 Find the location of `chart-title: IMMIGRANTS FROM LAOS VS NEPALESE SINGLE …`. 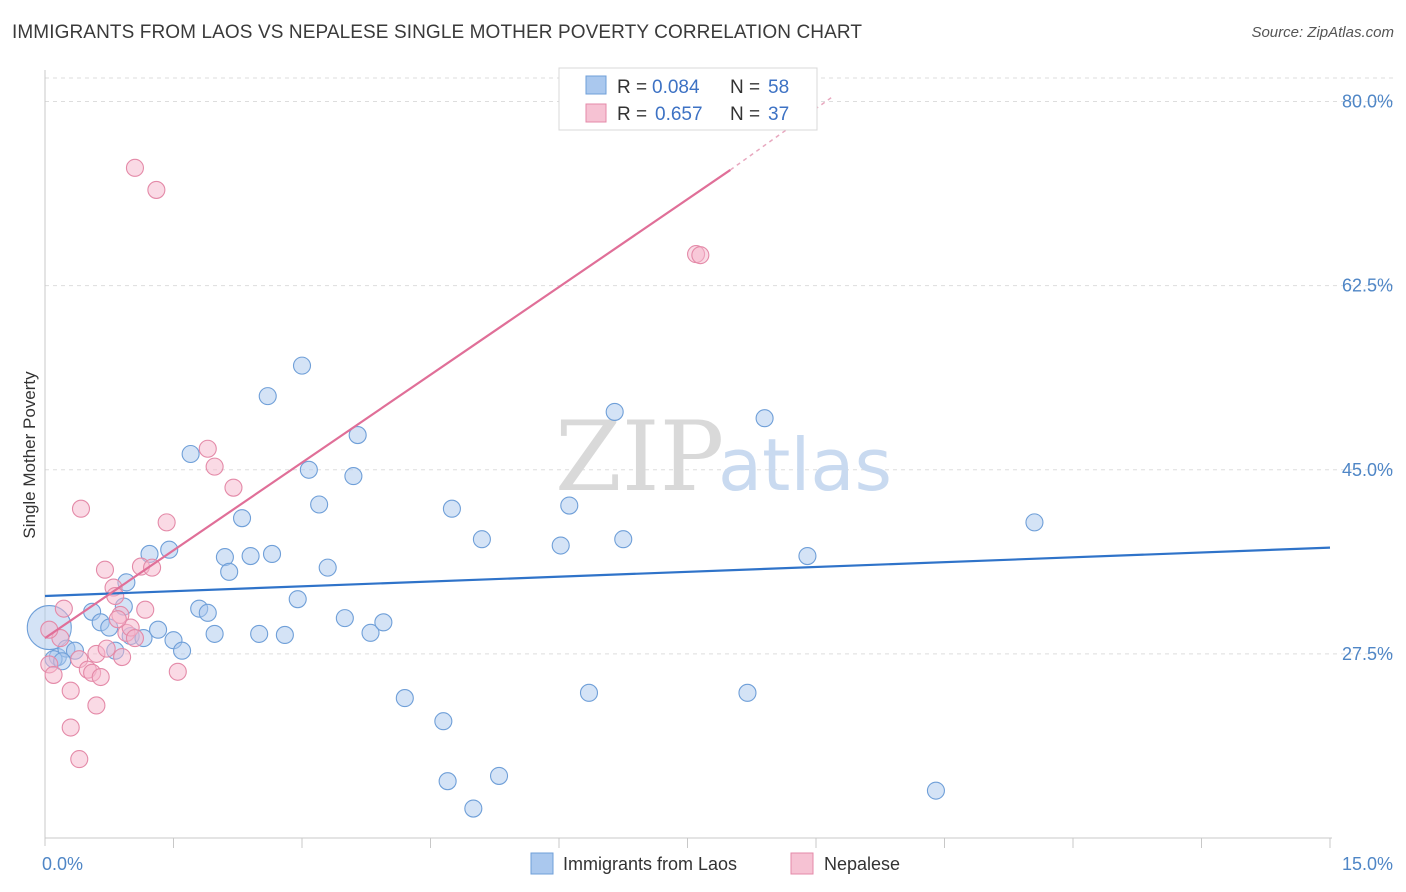

chart-title: IMMIGRANTS FROM LAOS VS NEPALESE SINGLE … is located at coordinates (437, 32).